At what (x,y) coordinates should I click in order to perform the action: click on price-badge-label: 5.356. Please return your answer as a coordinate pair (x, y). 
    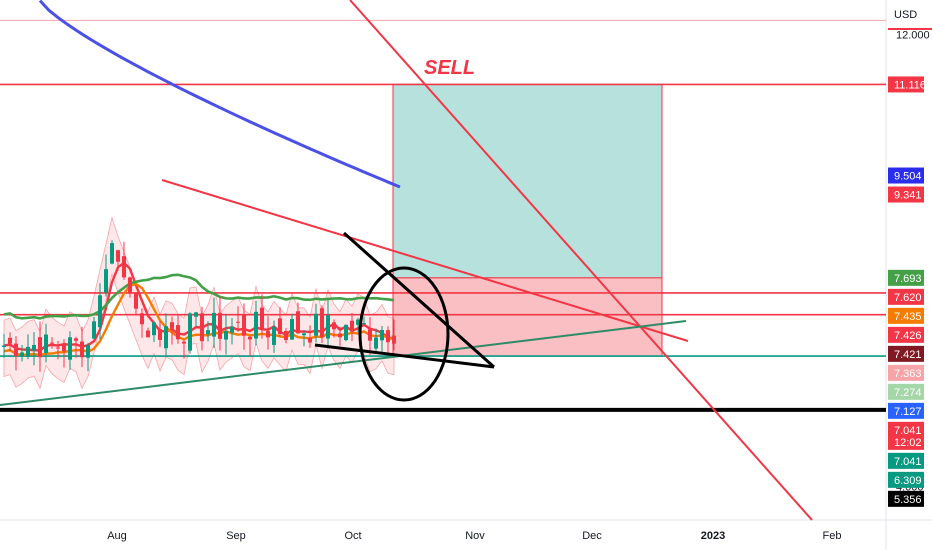
    Looking at the image, I should click on (908, 500).